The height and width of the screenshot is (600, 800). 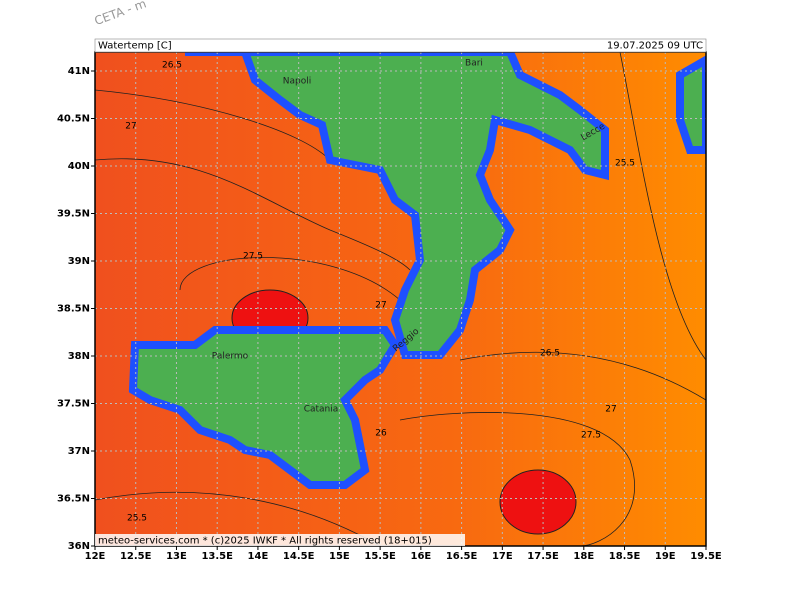 I want to click on lon-label: 19E, so click(x=665, y=556).